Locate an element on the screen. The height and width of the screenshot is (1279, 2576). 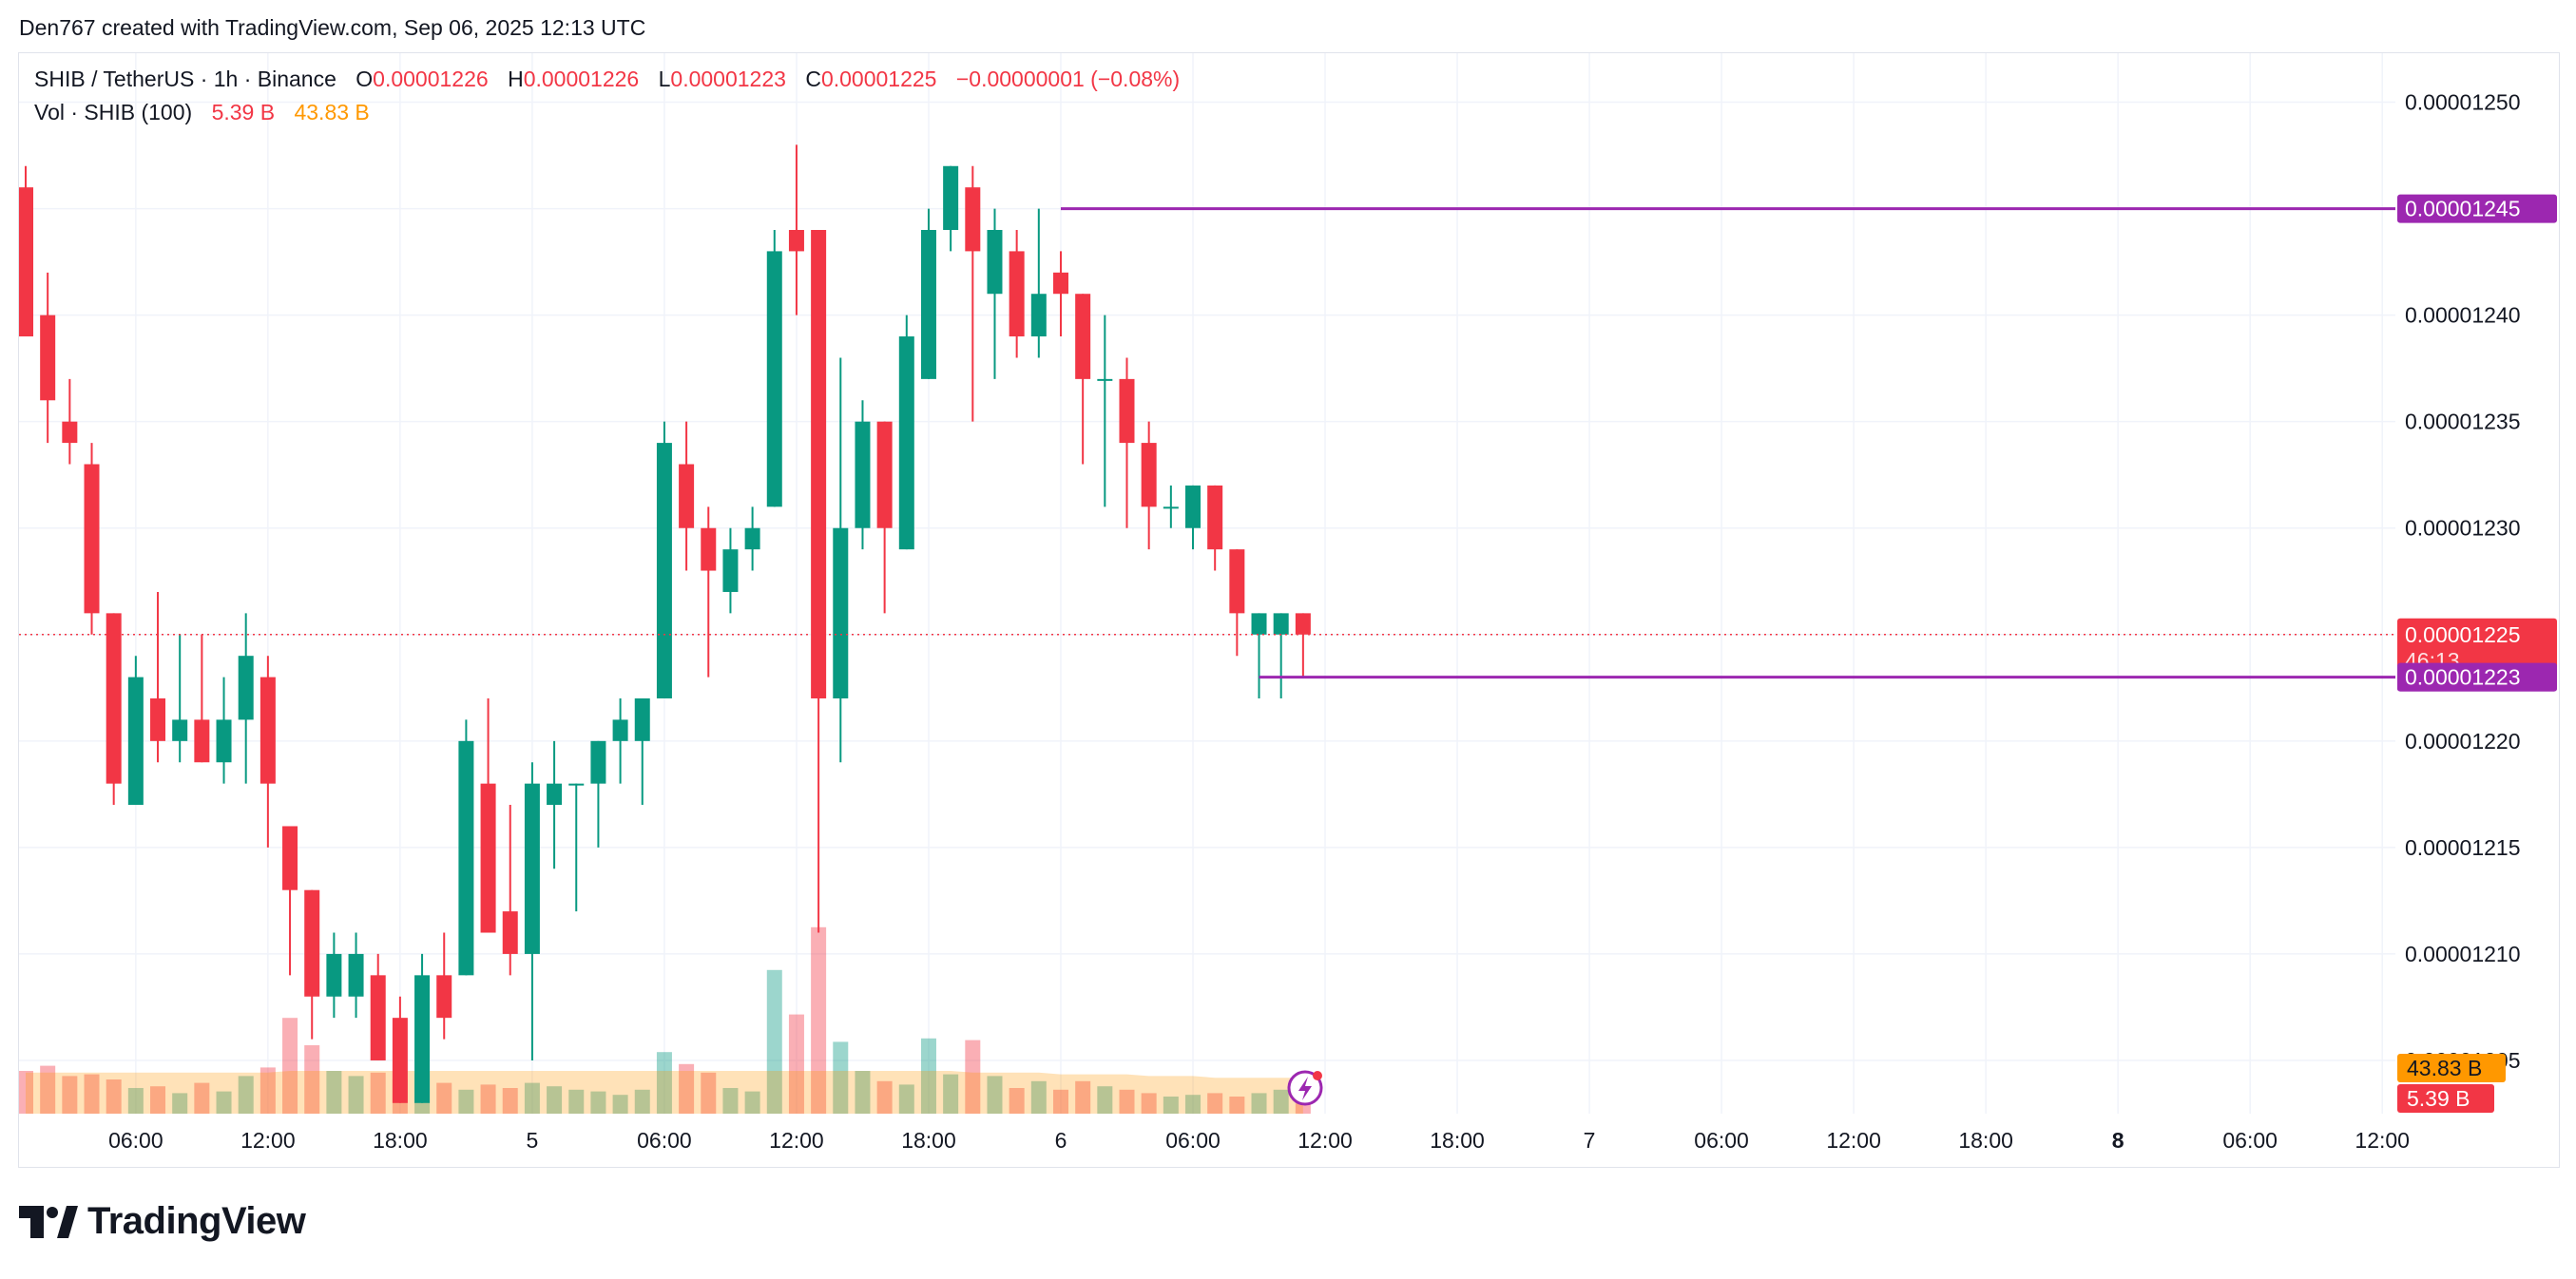
y-tick-label: 0.00001210 is located at coordinates (2463, 954).